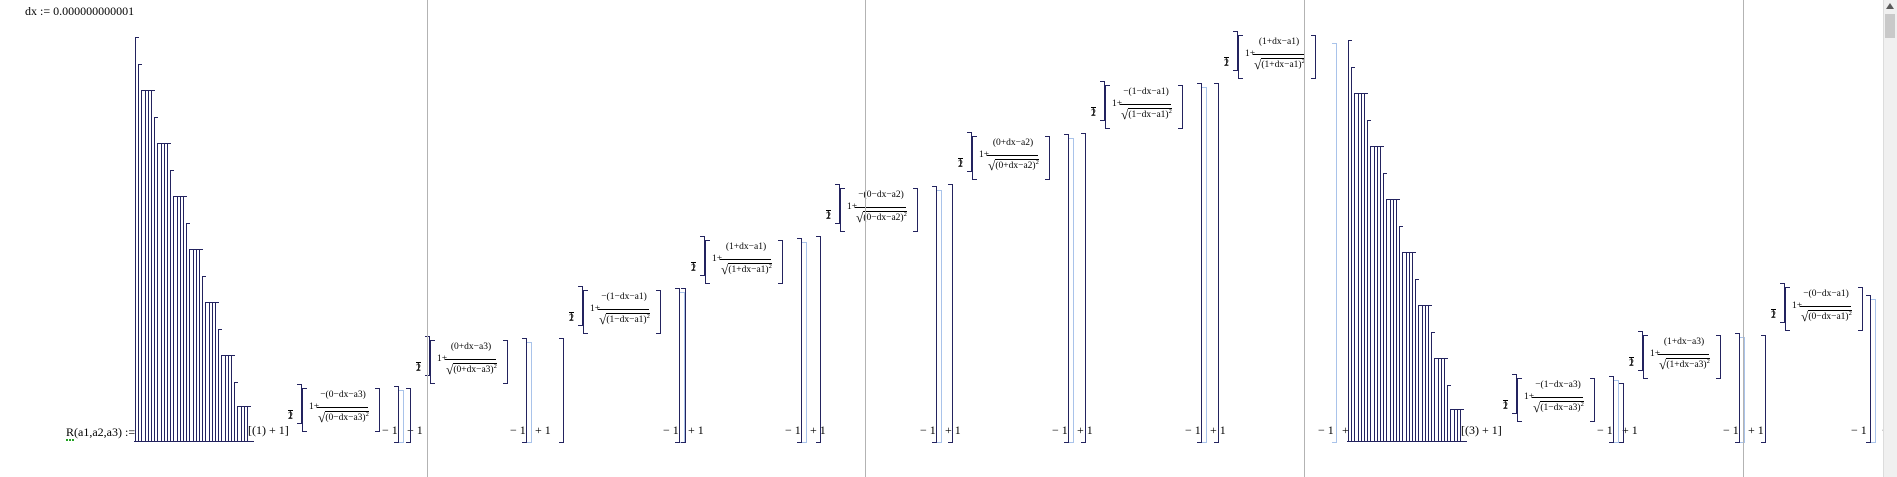 The image size is (1897, 477). I want to click on radicand-text: (0+dx−a2)2, so click(1017, 165).